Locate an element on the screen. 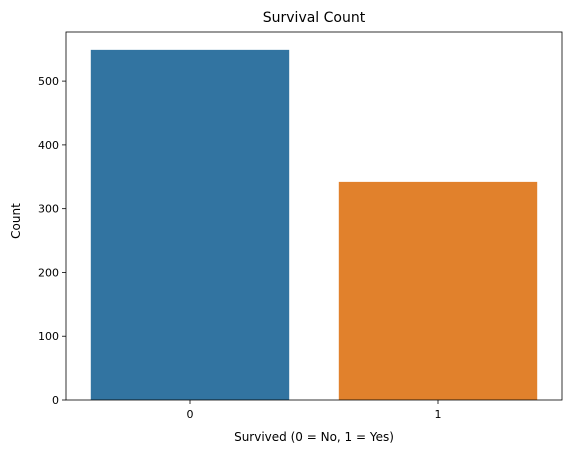 The height and width of the screenshot is (453, 571). chart-title: Survival Count is located at coordinates (314, 18).